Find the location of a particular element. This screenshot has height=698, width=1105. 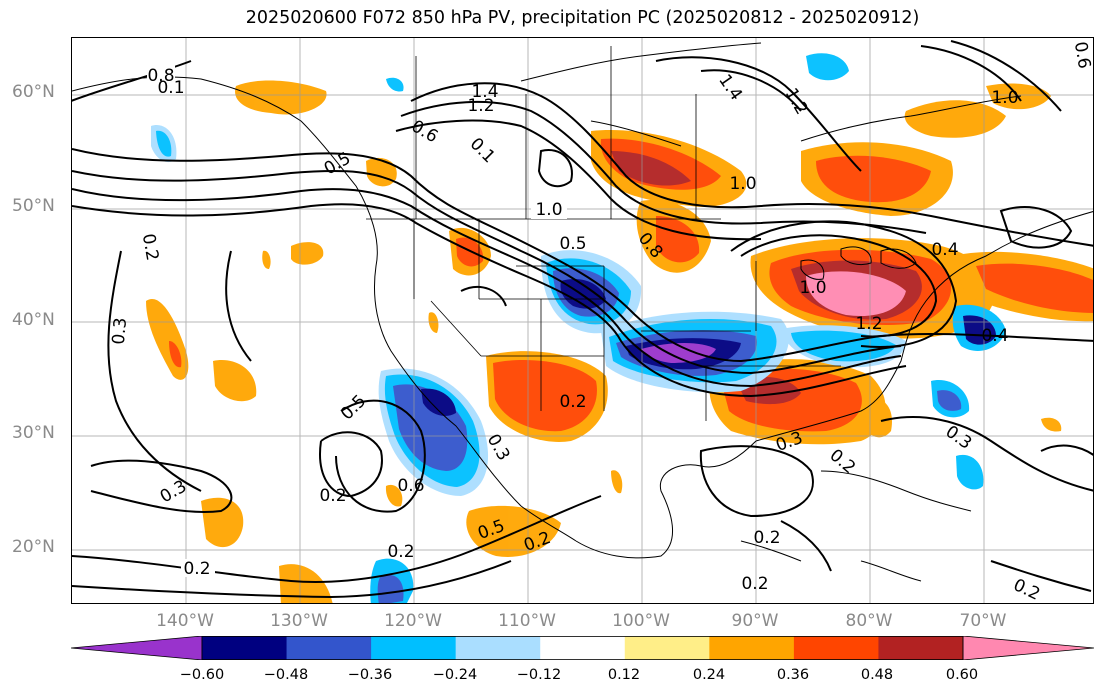

colorbar-tick: −0.12 is located at coordinates (539, 675).